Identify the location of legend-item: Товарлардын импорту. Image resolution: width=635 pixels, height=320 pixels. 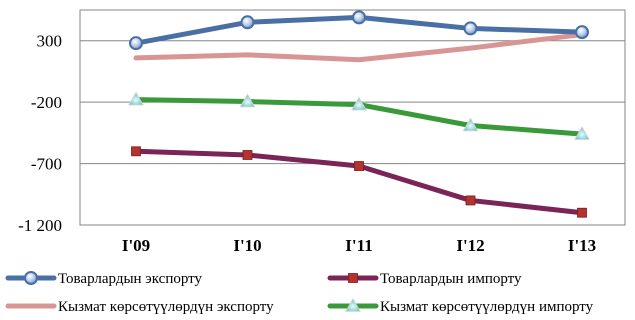
(424, 279).